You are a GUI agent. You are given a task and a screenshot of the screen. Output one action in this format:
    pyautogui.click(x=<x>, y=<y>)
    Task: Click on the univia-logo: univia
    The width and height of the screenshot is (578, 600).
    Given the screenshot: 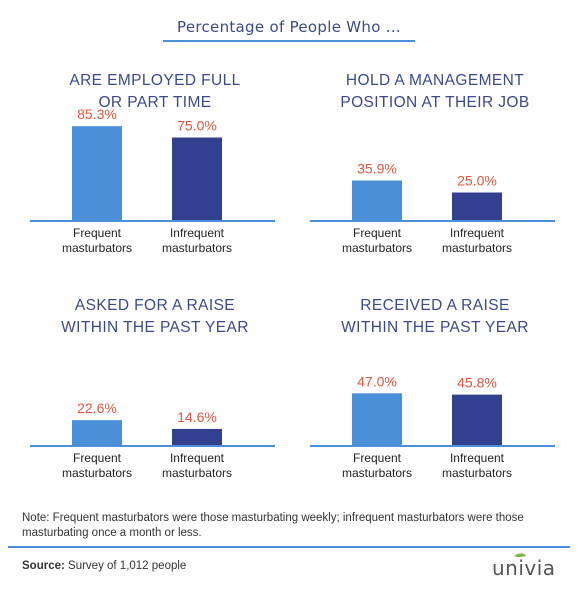 What is the action you would take?
    pyautogui.click(x=532, y=565)
    